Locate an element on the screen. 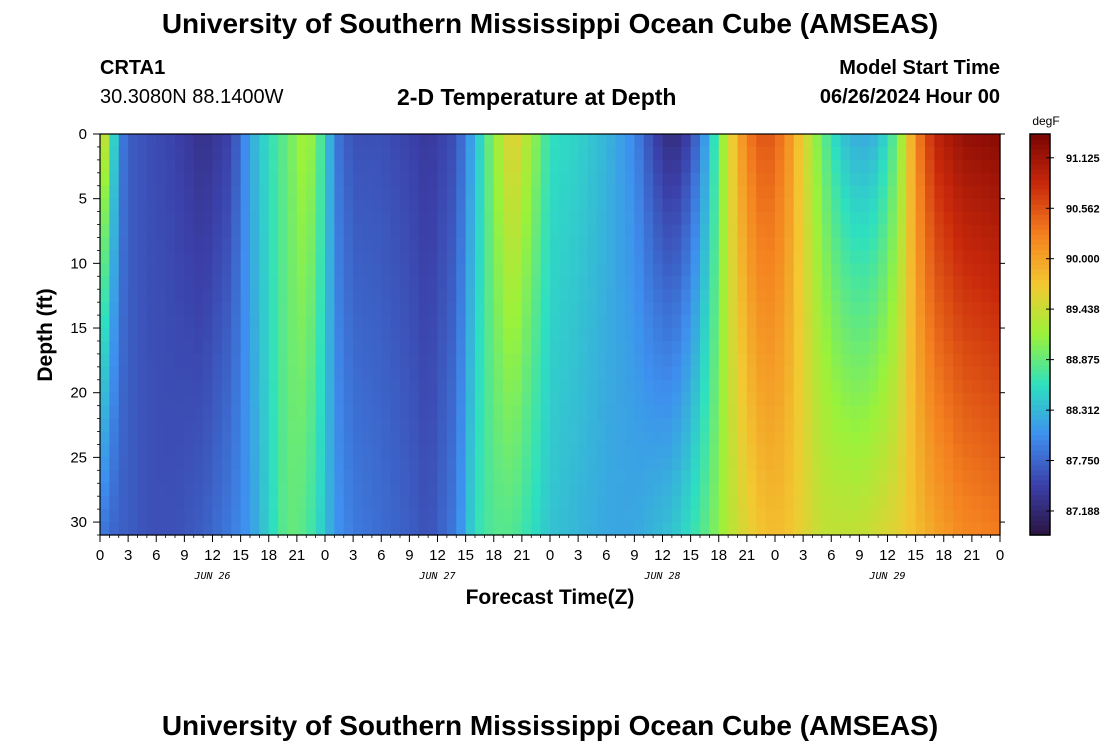 The height and width of the screenshot is (750, 1100). date-label: JUN 26 is located at coordinates (211, 576).